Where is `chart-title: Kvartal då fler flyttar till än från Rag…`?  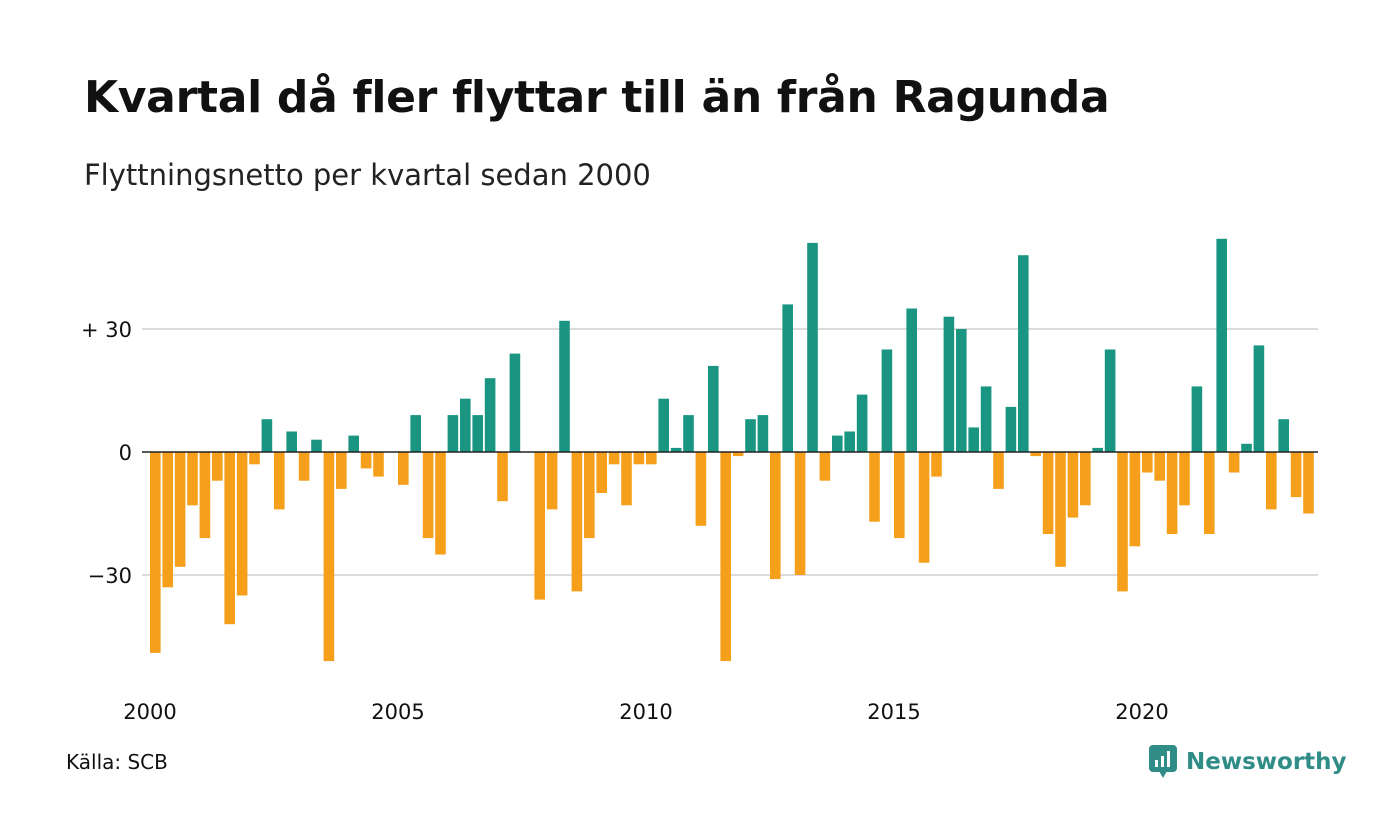
chart-title: Kvartal då fler flyttar till än från Rag… is located at coordinates (597, 97).